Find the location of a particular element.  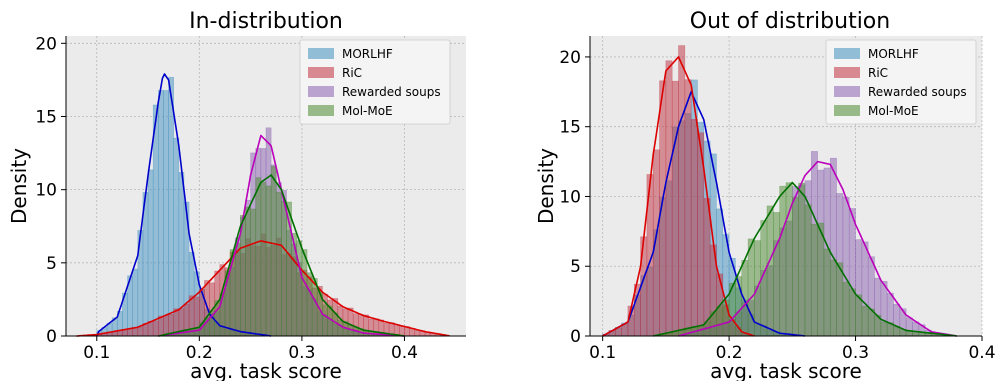

series-bars-ric is located at coordinates (678, 191).